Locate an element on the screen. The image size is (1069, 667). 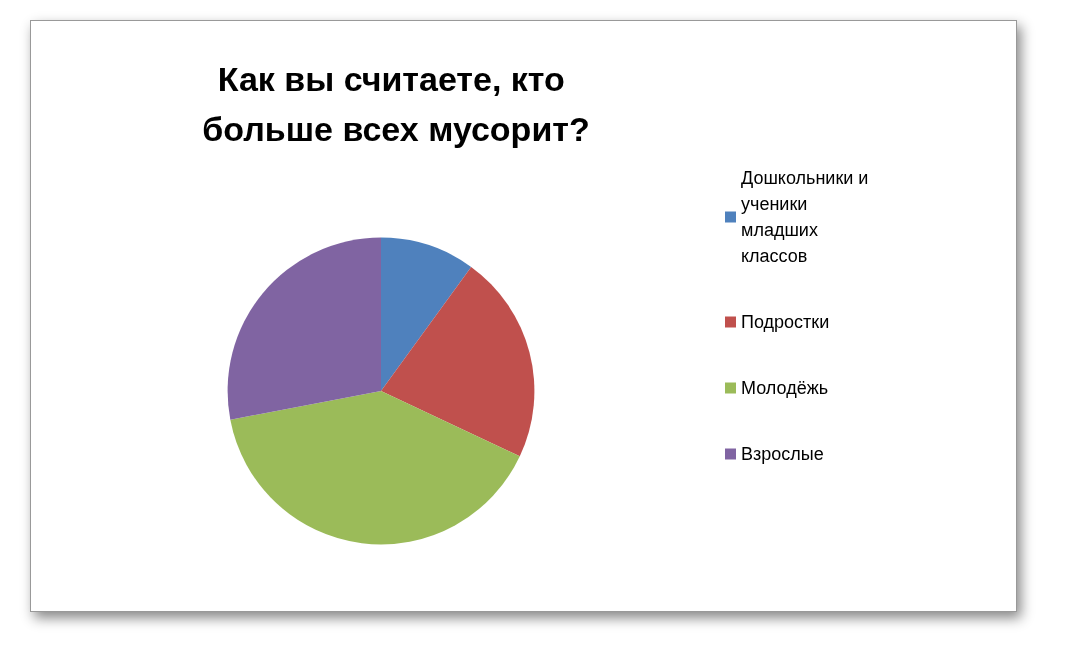
legend-label: Взрослые is located at coordinates (782, 454).